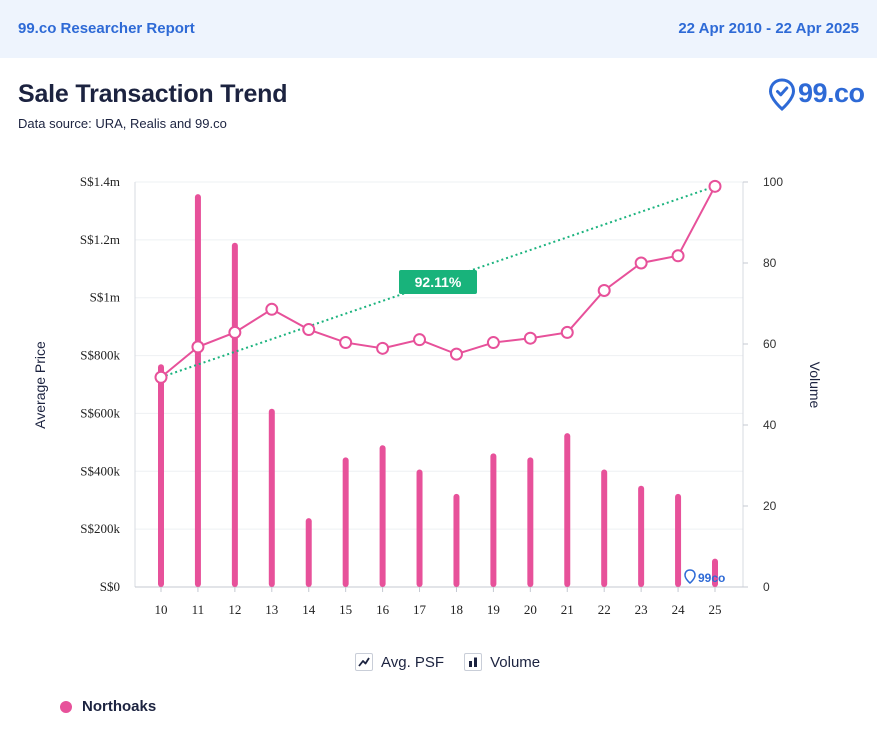  I want to click on left-tick-label: S$1.4m, so click(100, 181).